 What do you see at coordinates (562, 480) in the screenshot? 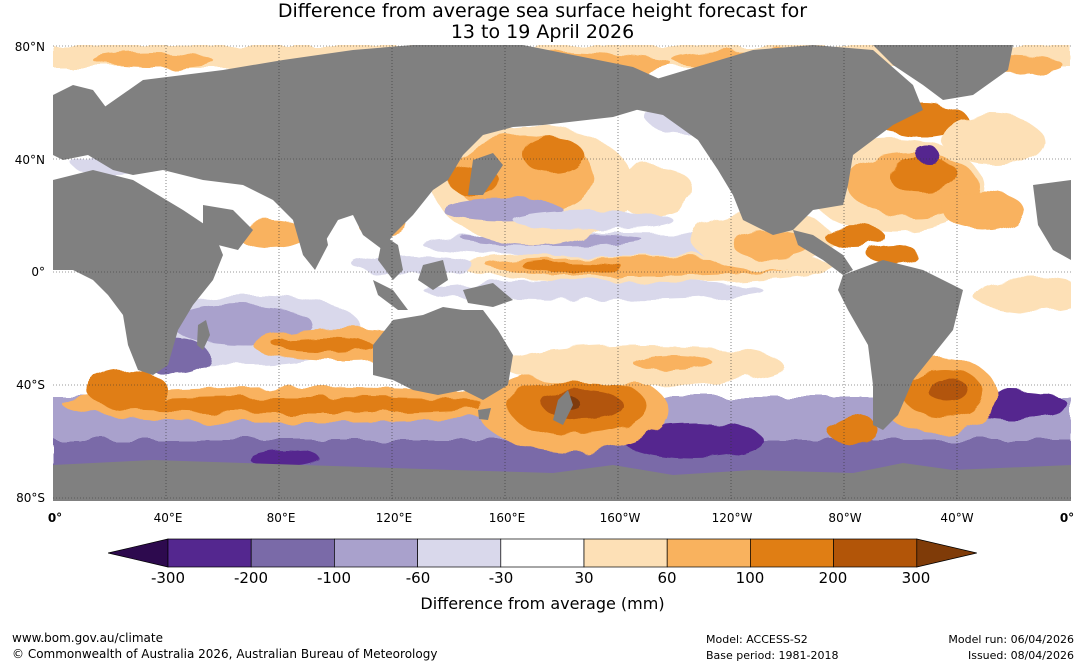
I see `antarctica` at bounding box center [562, 480].